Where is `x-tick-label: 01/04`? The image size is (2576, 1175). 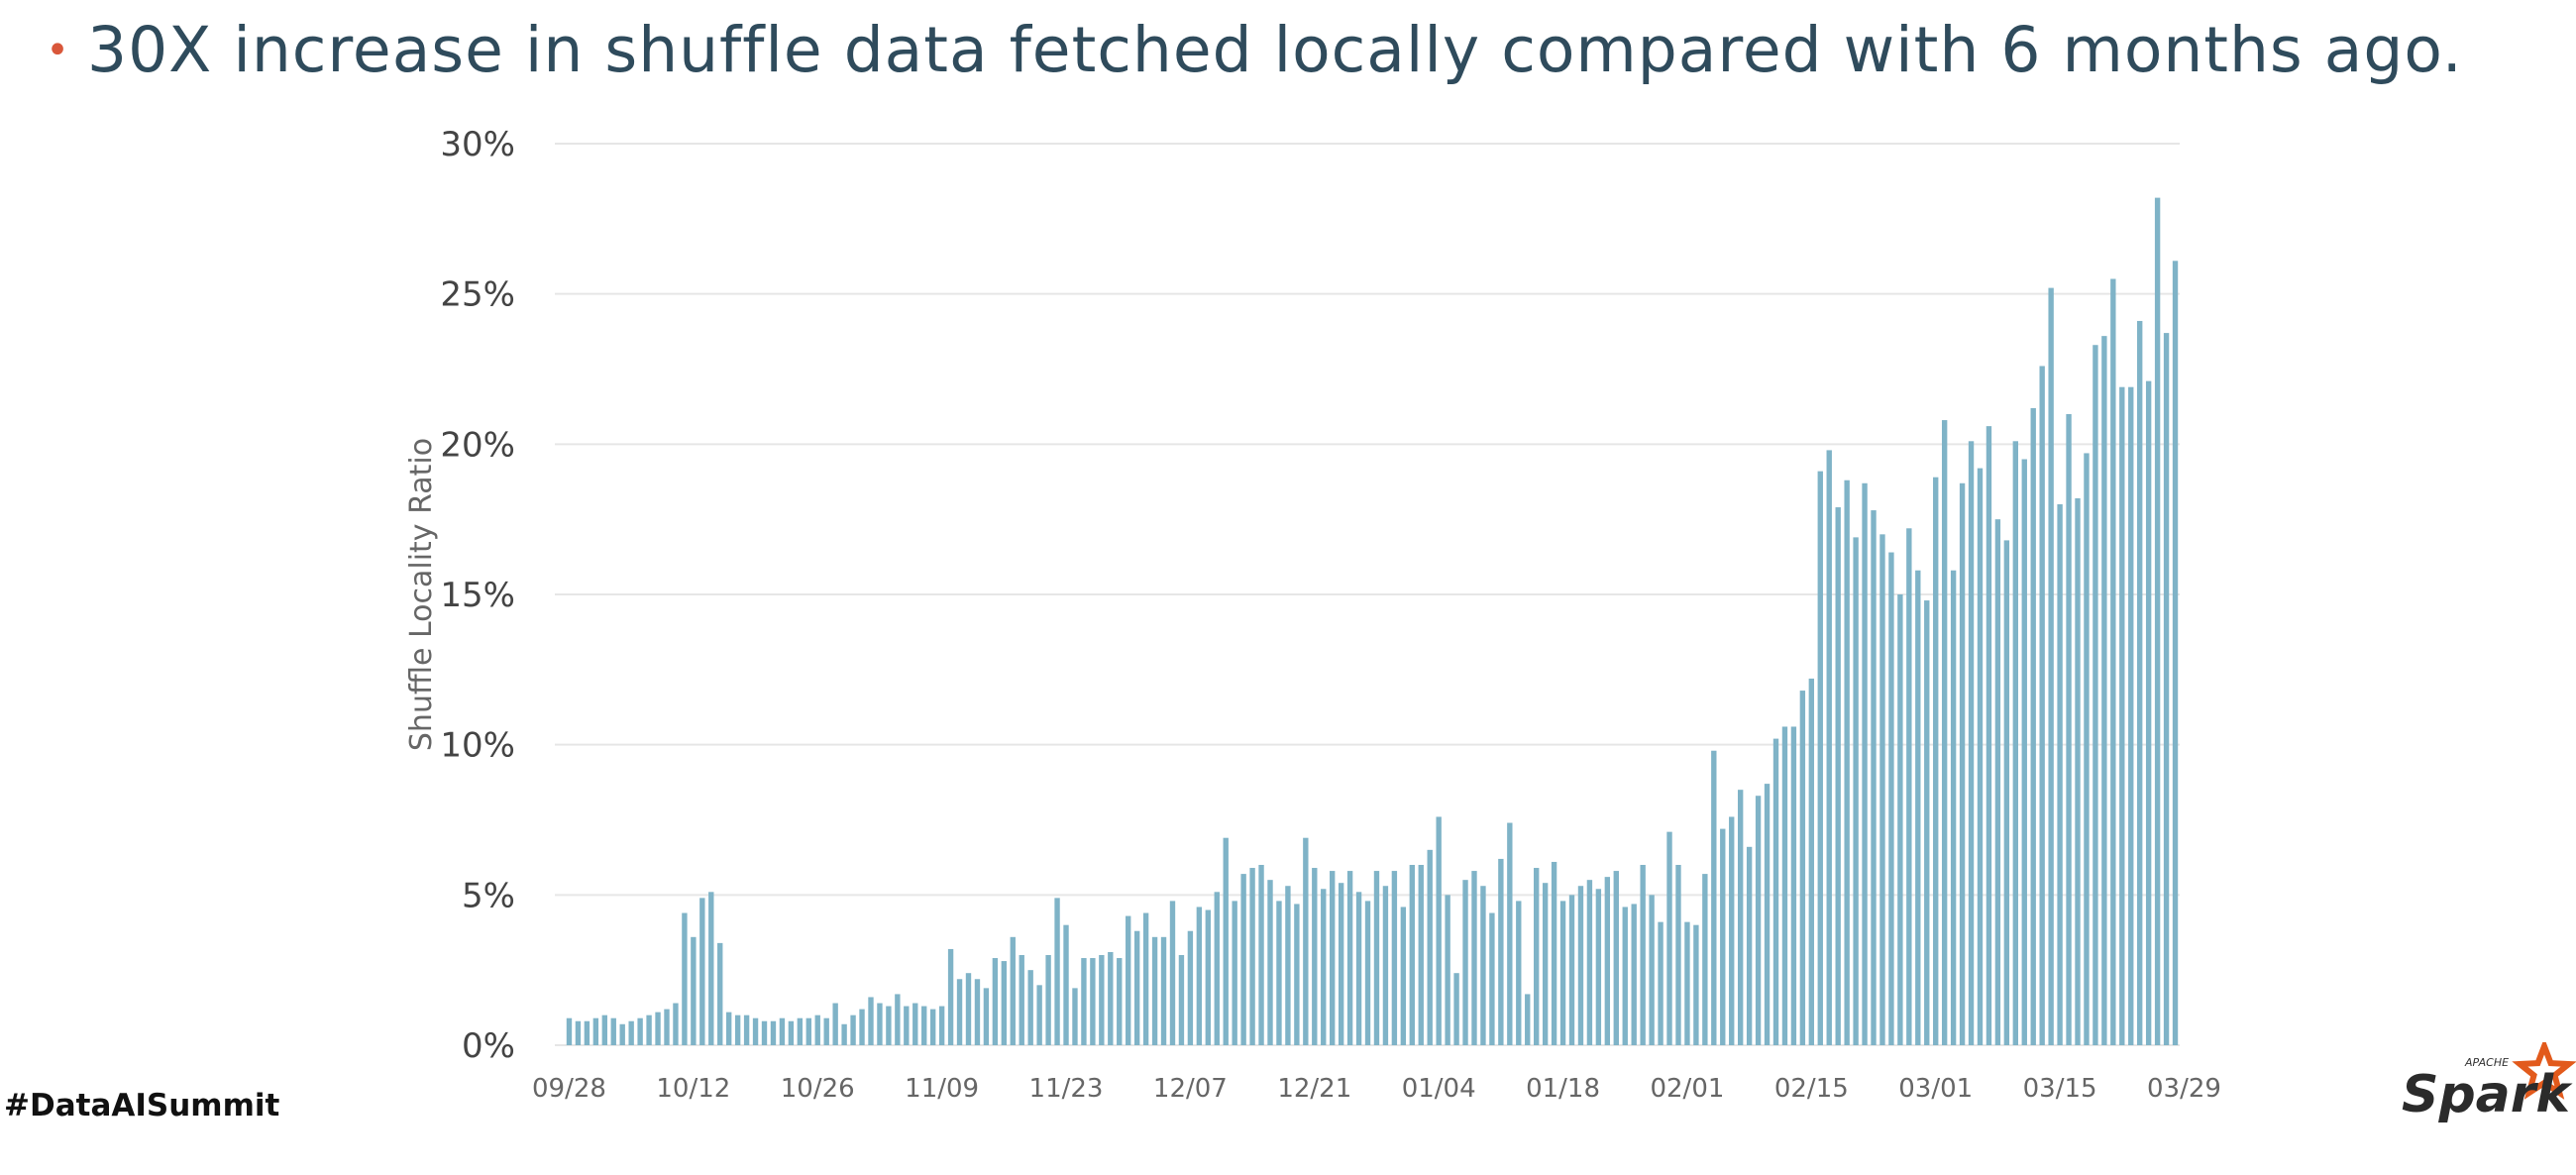 x-tick-label: 01/04 is located at coordinates (1439, 1089).